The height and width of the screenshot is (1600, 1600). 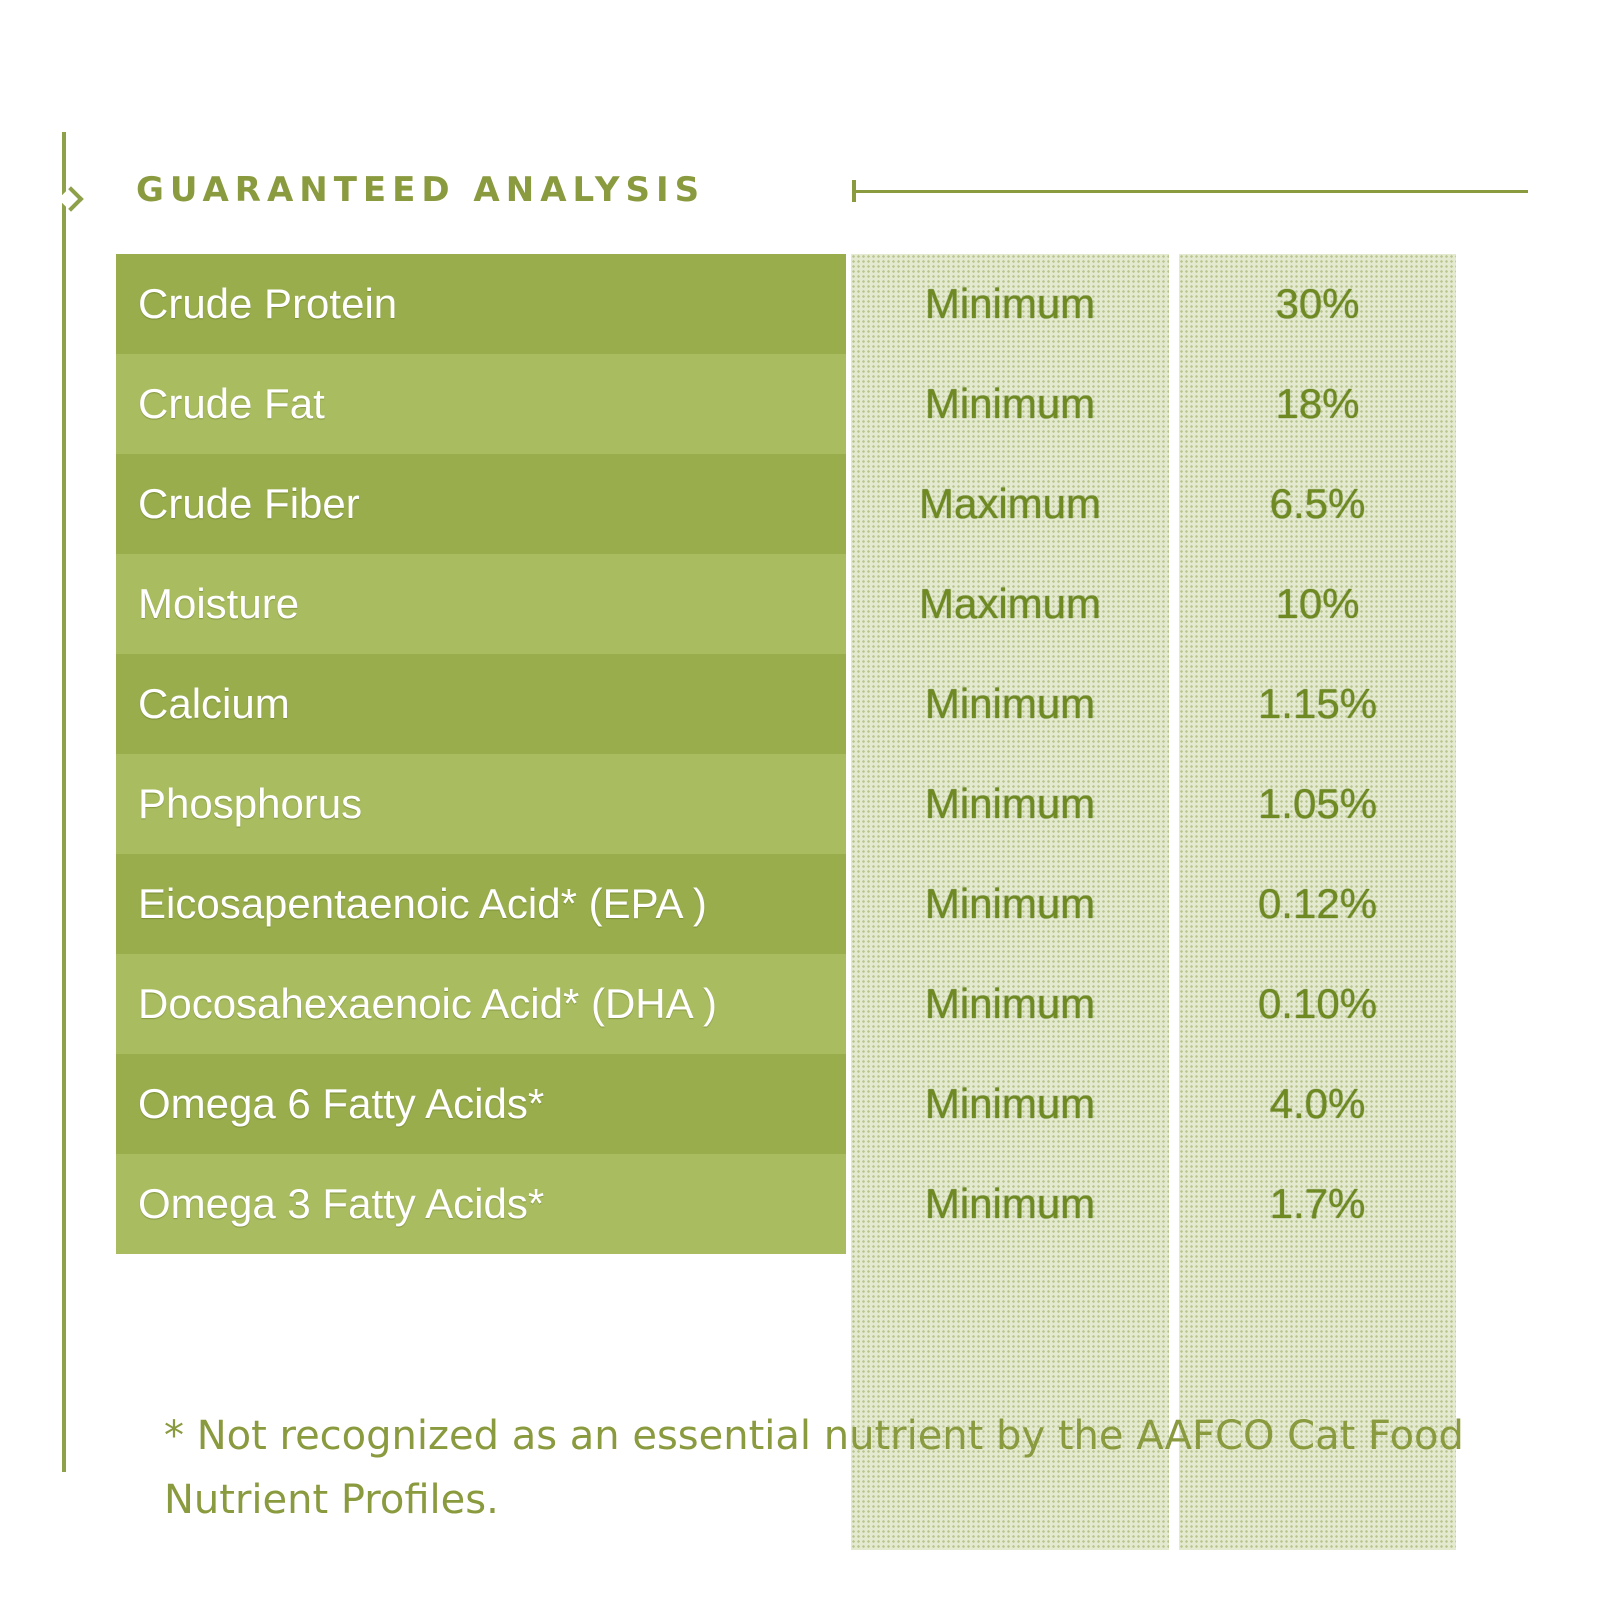 What do you see at coordinates (341, 1103) in the screenshot?
I see `nutrient-name: Omega 6 Fatty Acids*` at bounding box center [341, 1103].